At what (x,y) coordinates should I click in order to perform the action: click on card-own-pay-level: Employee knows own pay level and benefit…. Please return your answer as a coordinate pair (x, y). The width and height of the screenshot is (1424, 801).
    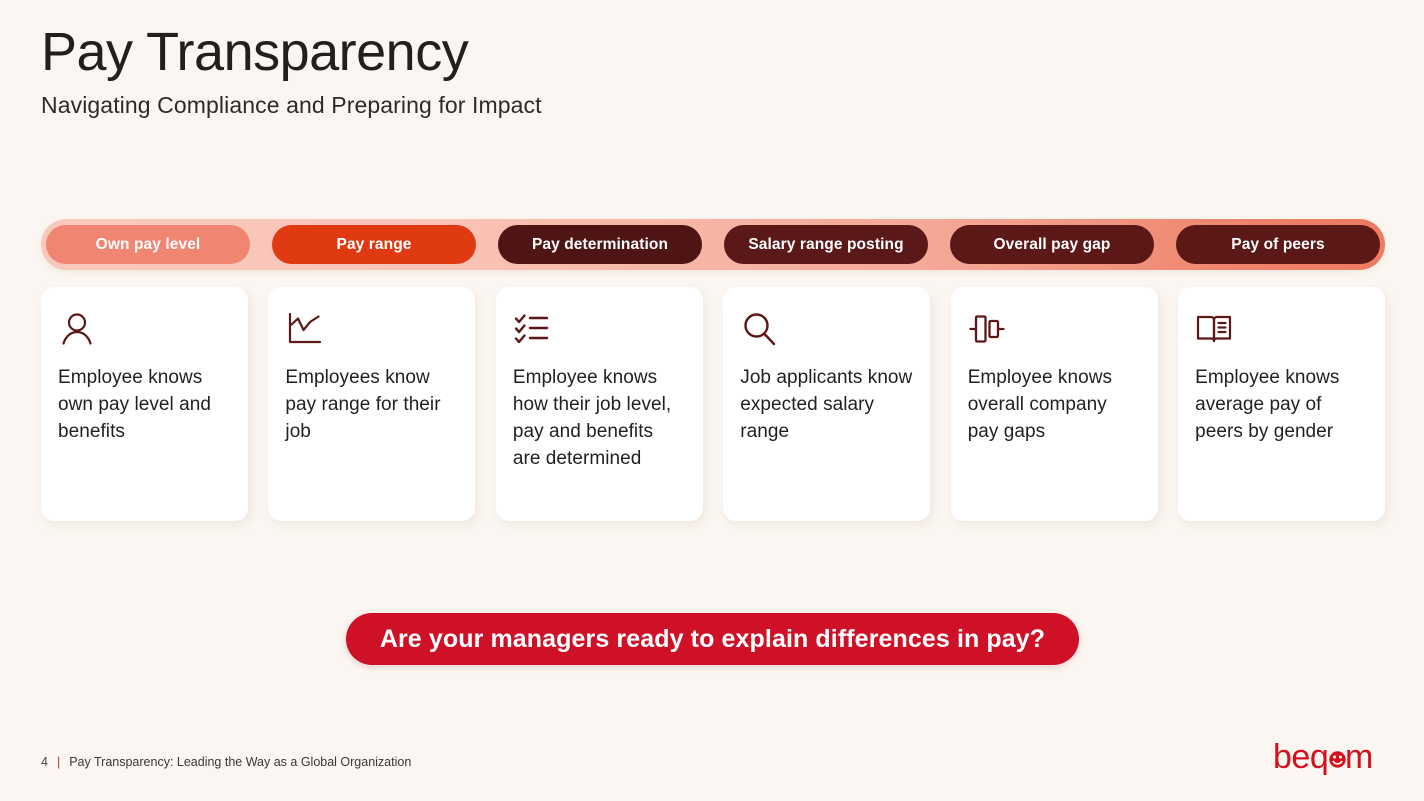
    Looking at the image, I should click on (144, 404).